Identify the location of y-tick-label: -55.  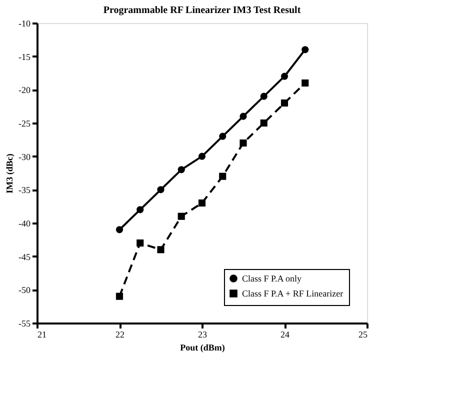
(24, 323).